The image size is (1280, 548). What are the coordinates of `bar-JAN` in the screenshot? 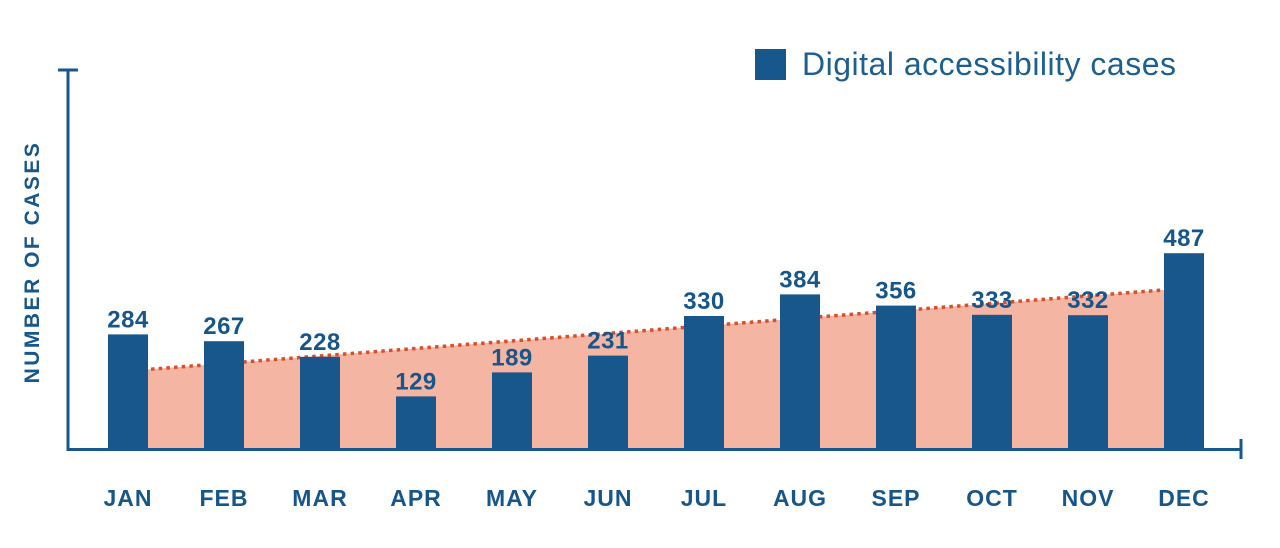 It's located at (128, 391).